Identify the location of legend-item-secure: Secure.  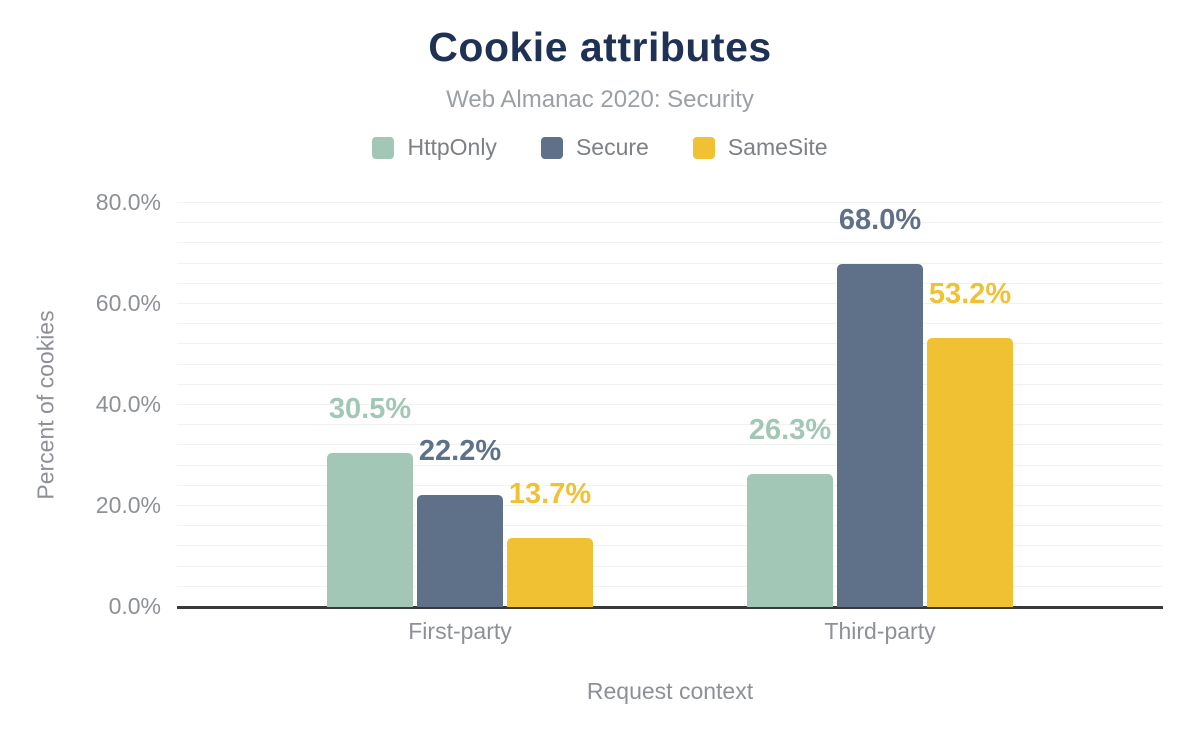
(594, 147).